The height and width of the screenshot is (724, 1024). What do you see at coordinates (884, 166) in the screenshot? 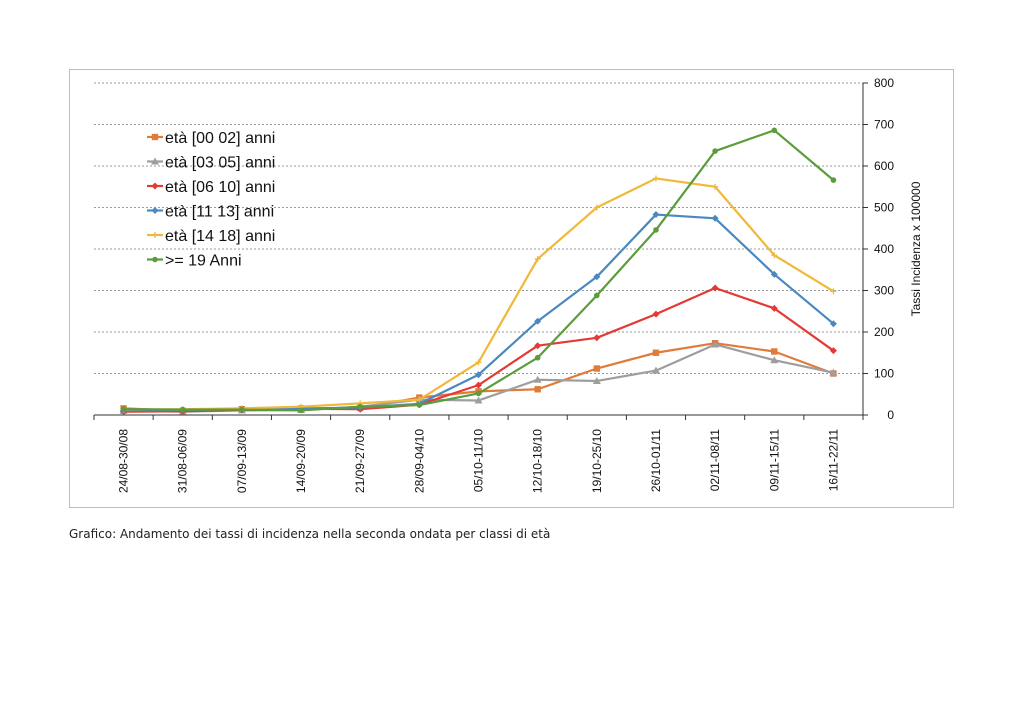
I see `y-tick-label: 600` at bounding box center [884, 166].